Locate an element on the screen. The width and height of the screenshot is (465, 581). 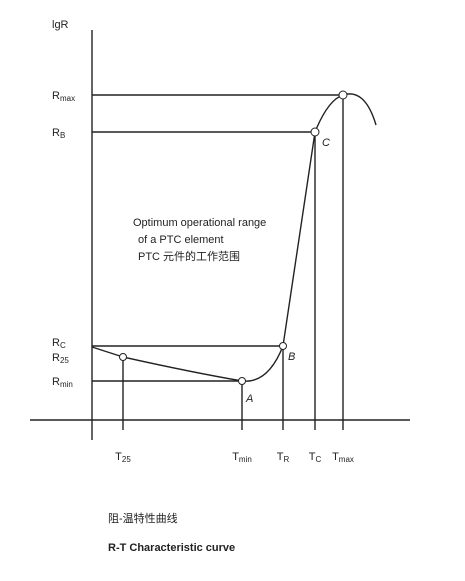
axis-mark-label: Tmax is located at coordinates (343, 457).